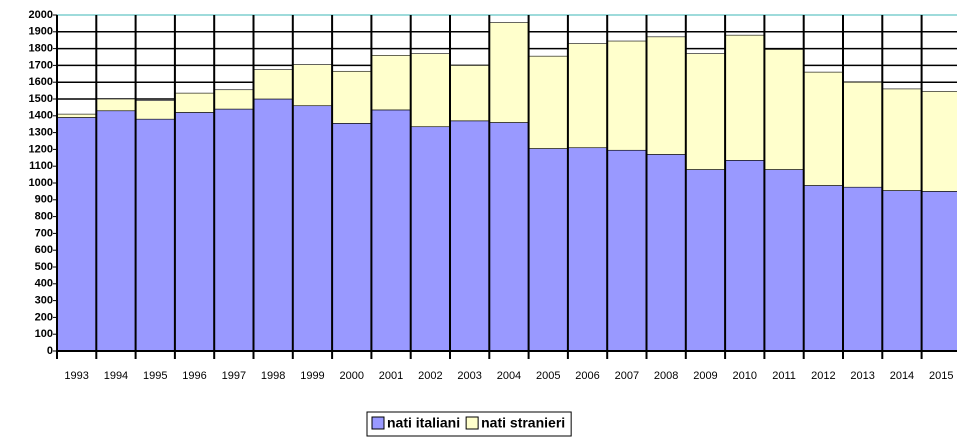  What do you see at coordinates (548, 376) in the screenshot?
I see `x-tick-label: 2005` at bounding box center [548, 376].